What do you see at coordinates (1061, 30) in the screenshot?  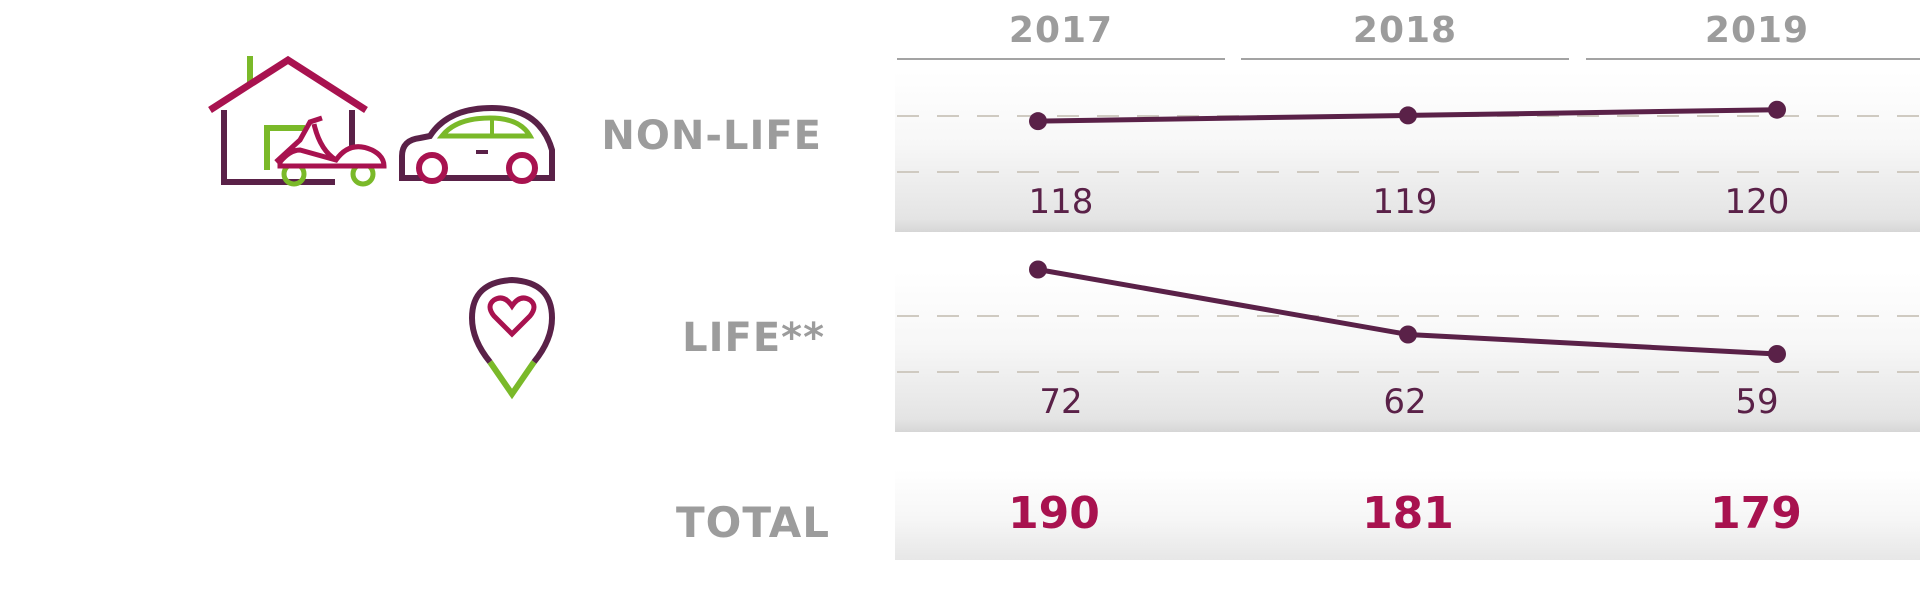 I see `year-header-2017: 2017` at bounding box center [1061, 30].